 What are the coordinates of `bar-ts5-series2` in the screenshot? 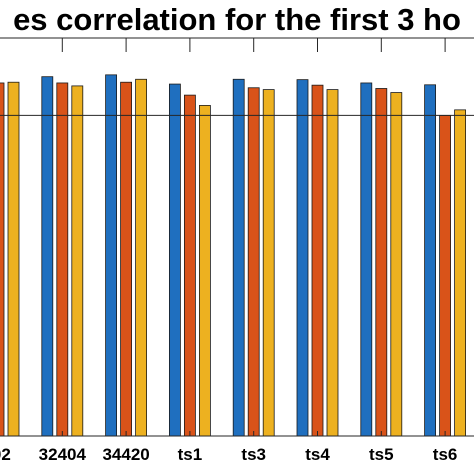 It's located at (381, 262).